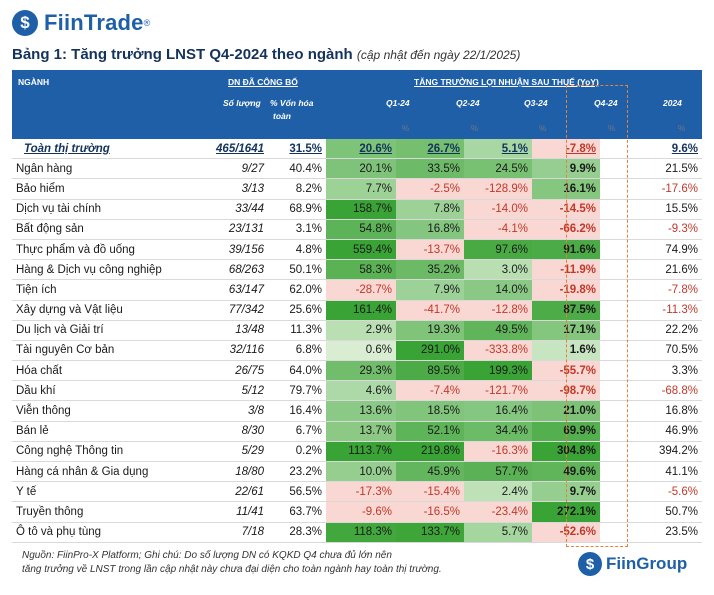 Image resolution: width=714 pixels, height=595 pixels. Describe the element at coordinates (651, 452) in the screenshot. I see `row-2024: 394.2%` at that location.